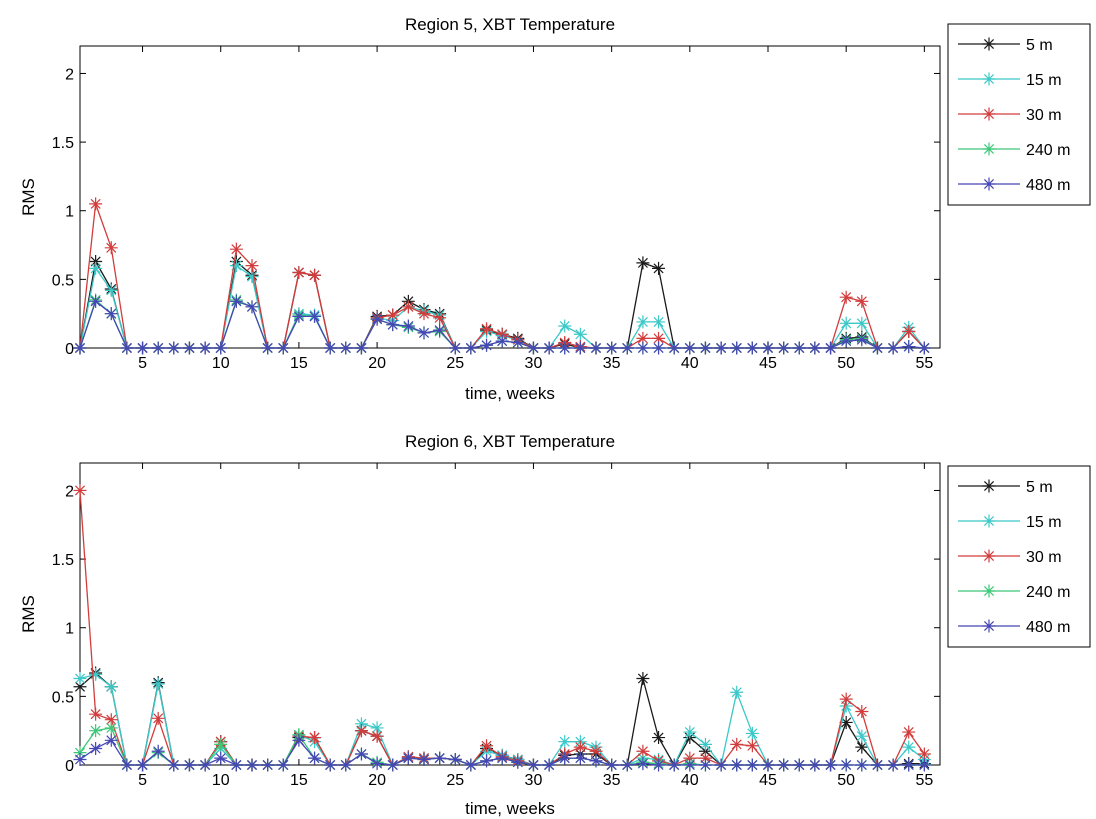 Image resolution: width=1096 pixels, height=819 pixels. What do you see at coordinates (1014, 592) in the screenshot?
I see `legend-item: 240 m` at bounding box center [1014, 592].